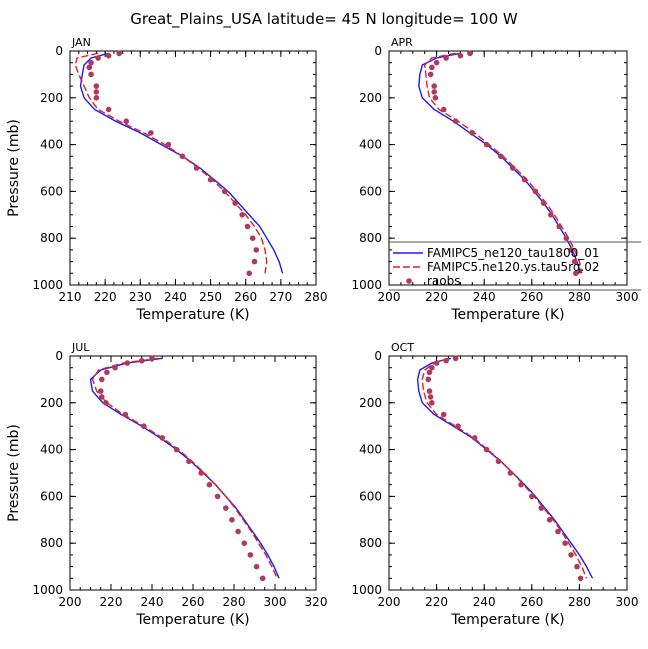  I want to click on x-tick-label: 210, so click(70, 297).